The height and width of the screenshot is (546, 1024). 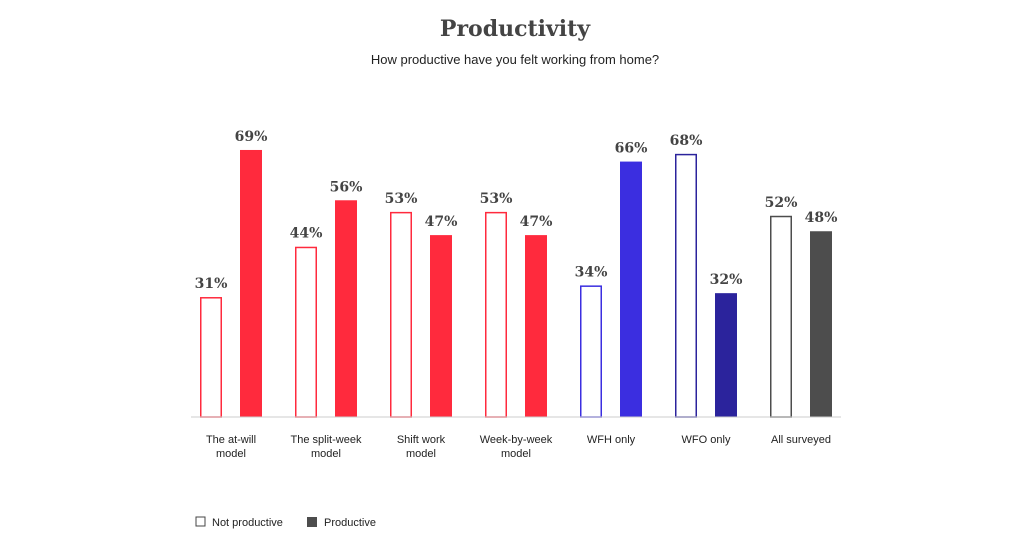 What do you see at coordinates (285, 522) in the screenshot?
I see `legend: Not productive Productive` at bounding box center [285, 522].